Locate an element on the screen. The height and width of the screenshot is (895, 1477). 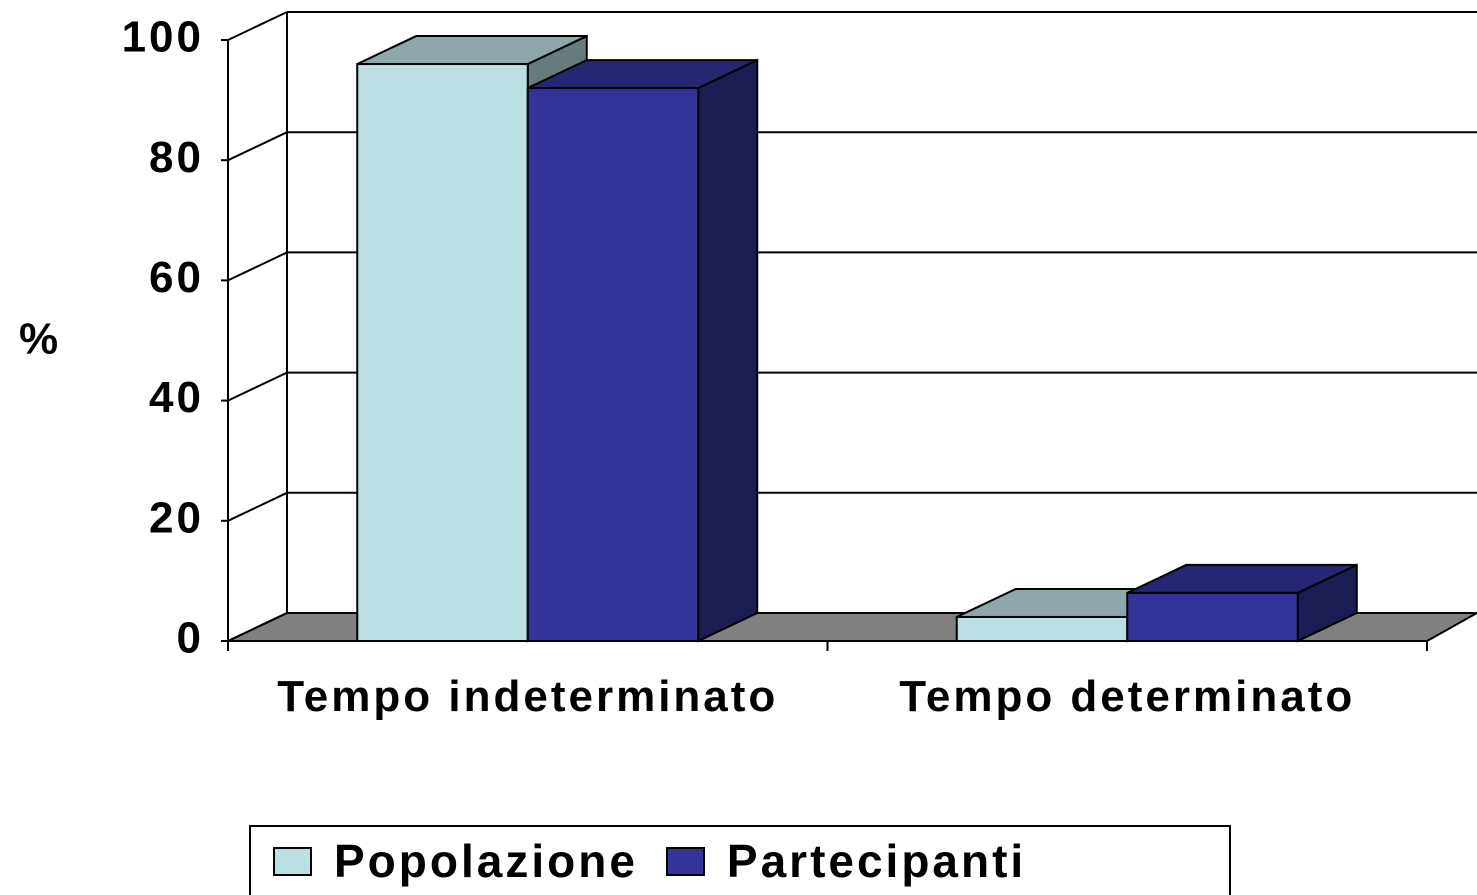
x-tick-label: Tempo determinato is located at coordinates (1127, 696).